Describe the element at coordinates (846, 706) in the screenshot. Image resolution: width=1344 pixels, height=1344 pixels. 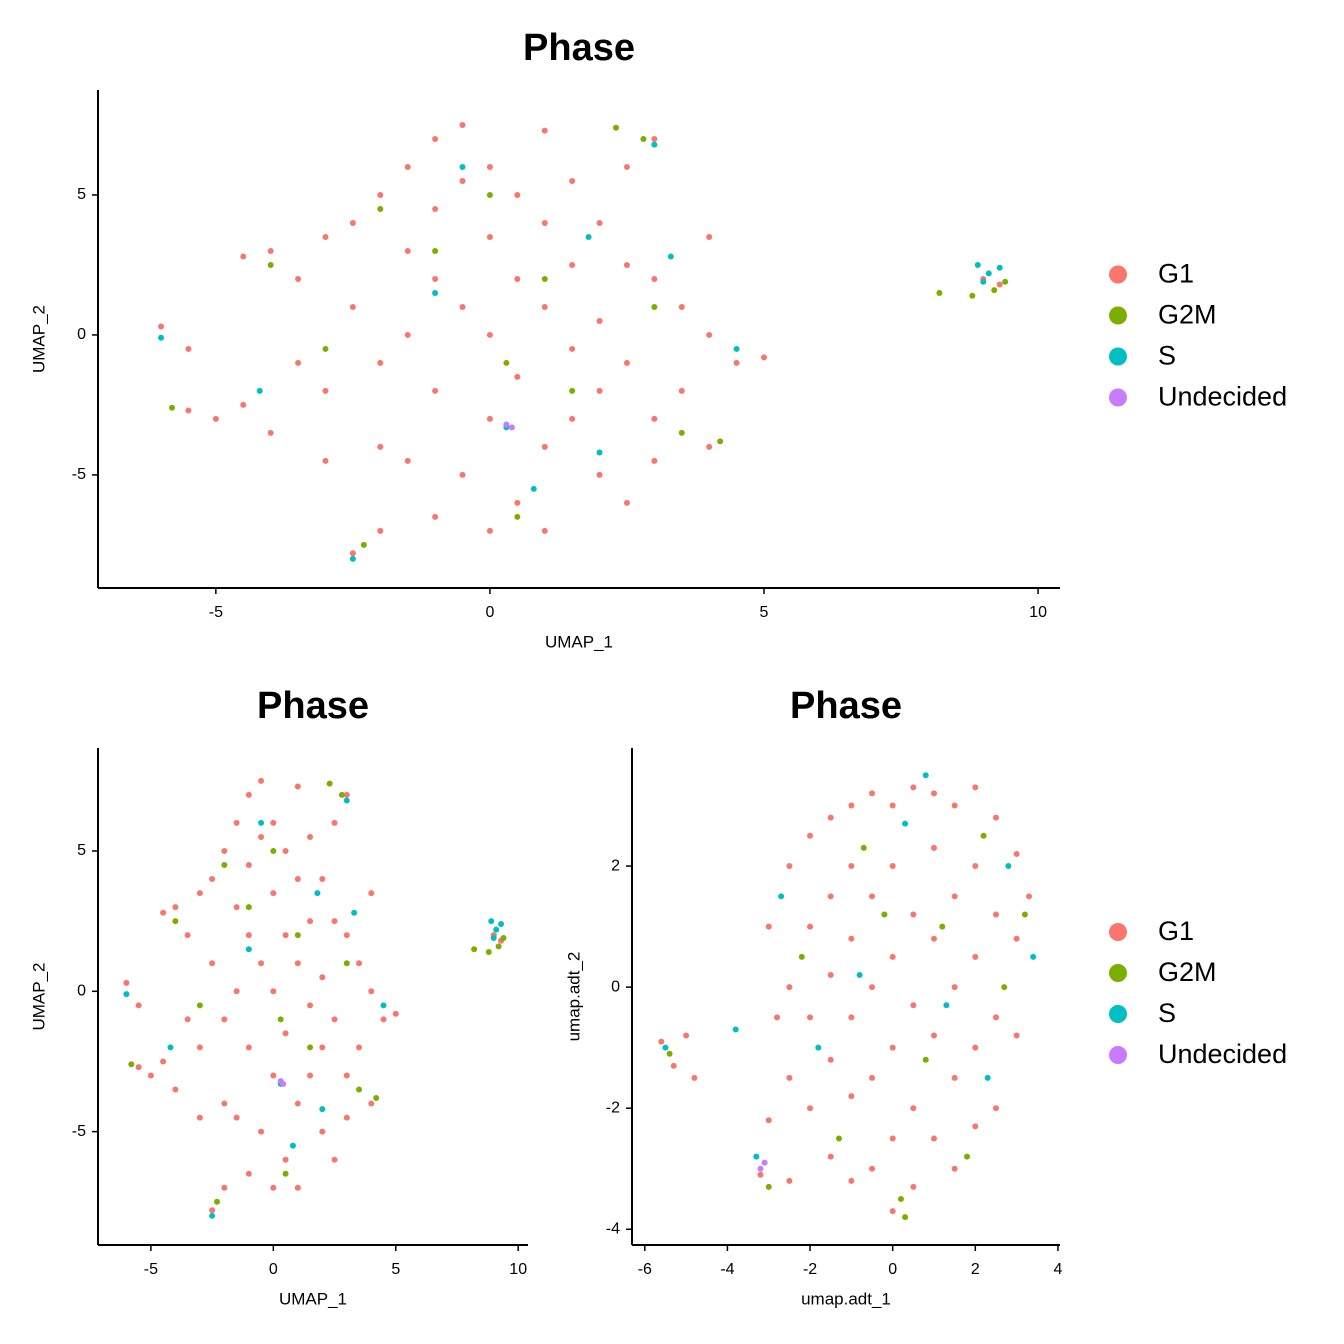
I see `chart-title: Phase` at that location.